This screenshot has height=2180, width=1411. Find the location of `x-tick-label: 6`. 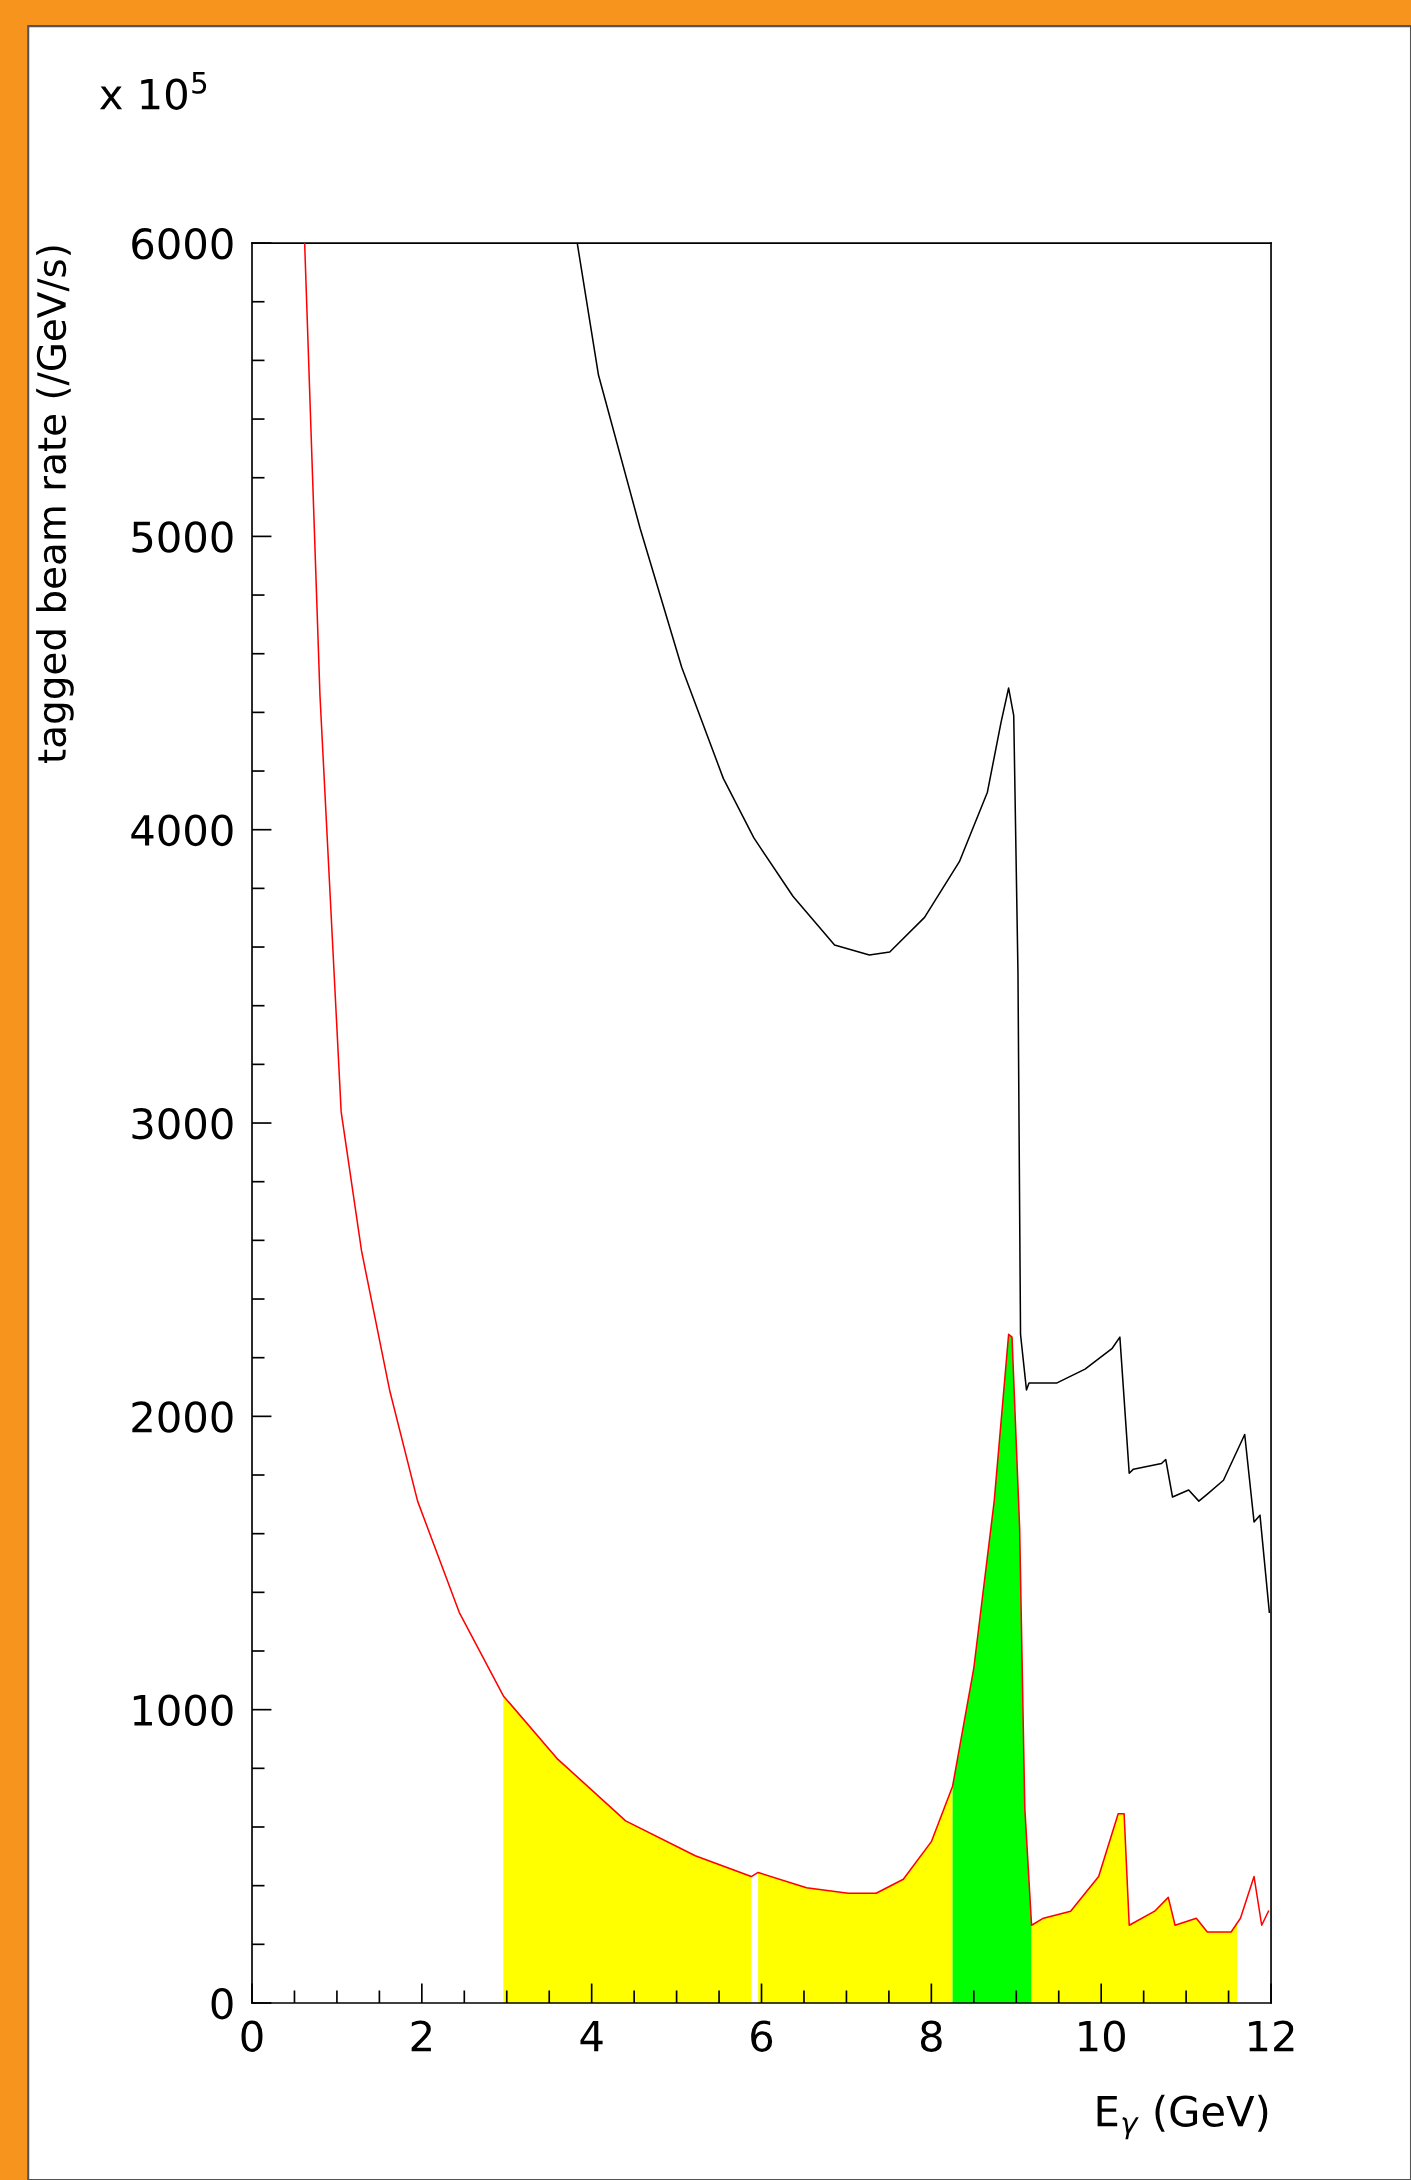

x-tick-label: 6 is located at coordinates (762, 2036).